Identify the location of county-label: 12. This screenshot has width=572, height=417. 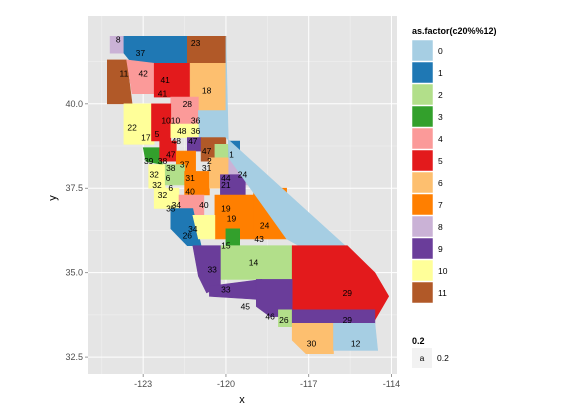
(356, 344).